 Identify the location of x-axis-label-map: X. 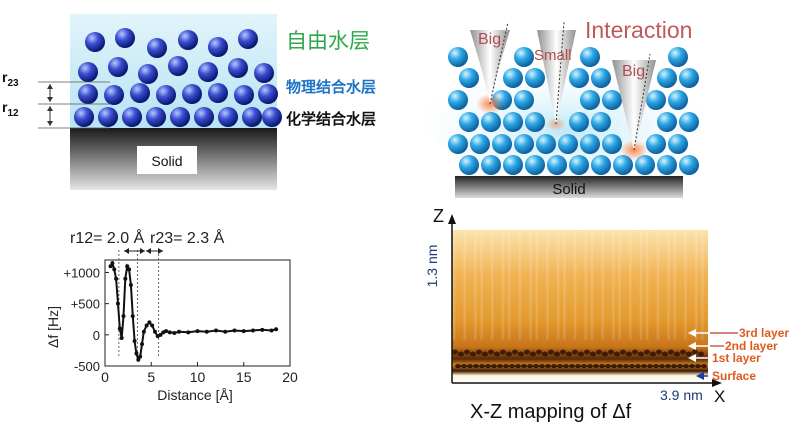
(719, 396).